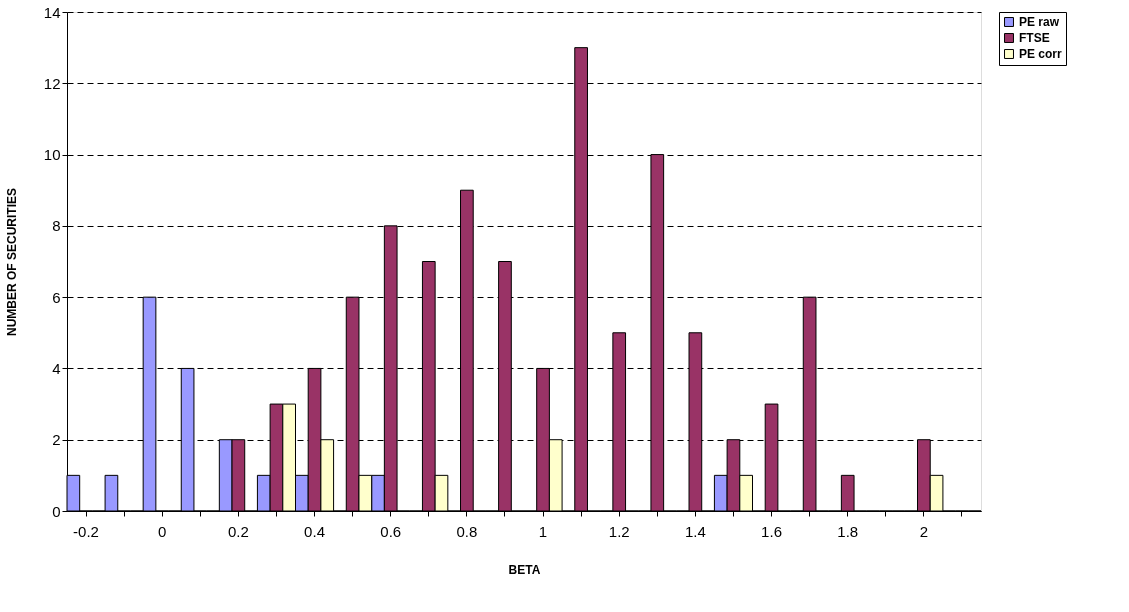 Image resolution: width=1129 pixels, height=612 pixels. I want to click on x-tick-label: 0.6, so click(391, 531).